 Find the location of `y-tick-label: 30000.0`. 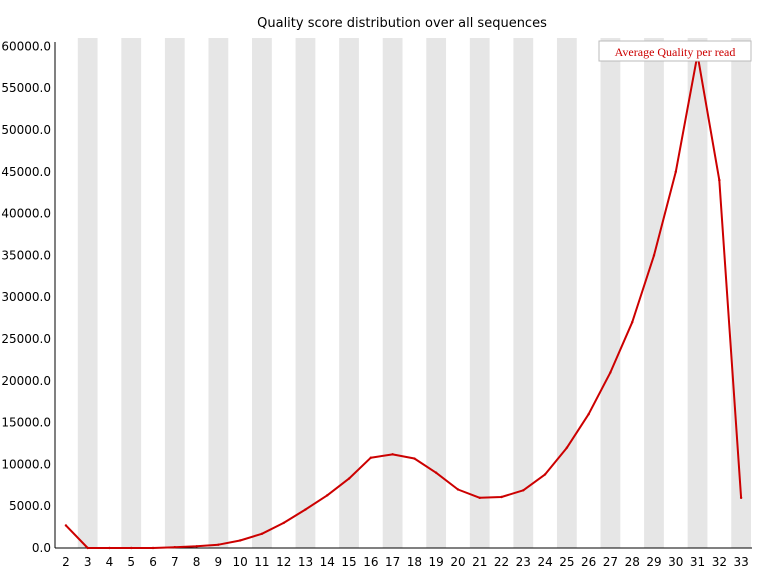

y-tick-label: 30000.0 is located at coordinates (26, 297).